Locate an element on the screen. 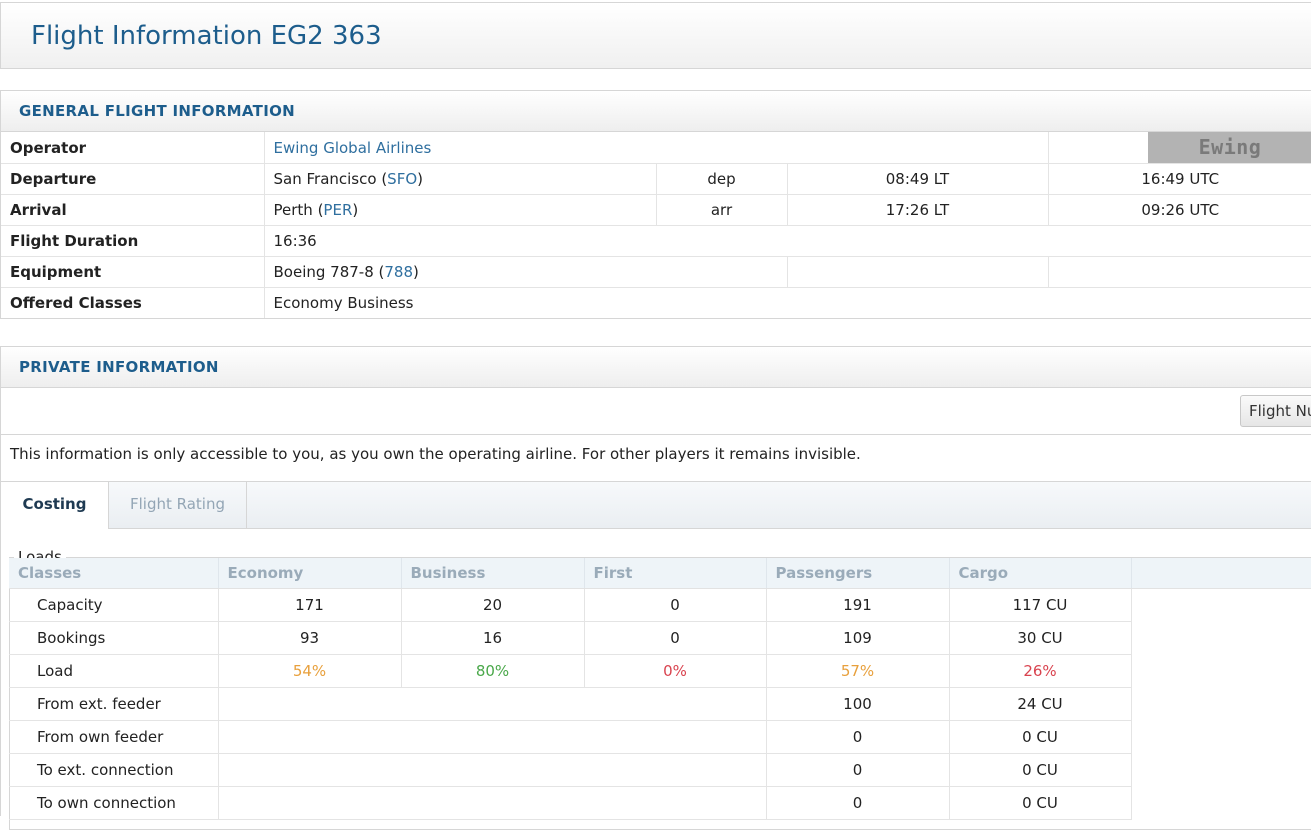 The height and width of the screenshot is (830, 1311). operator-cell: Ewing Global Airlines is located at coordinates (656, 148).